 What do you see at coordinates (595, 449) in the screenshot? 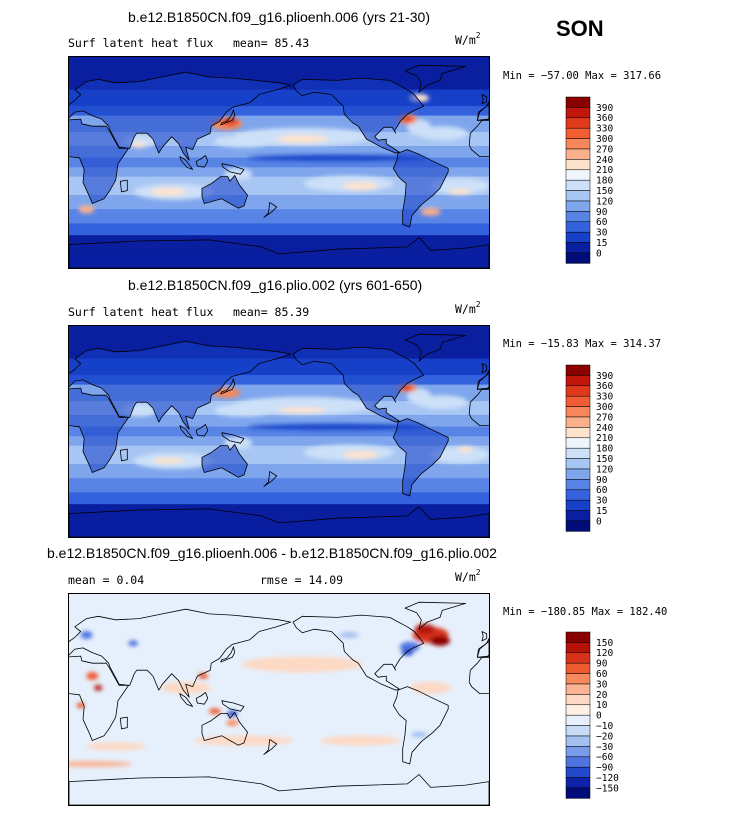
I see `panel-2-colorbar: 390 360 330 300 270 240 210 180 150 120 90 60 30 15 0` at bounding box center [595, 449].